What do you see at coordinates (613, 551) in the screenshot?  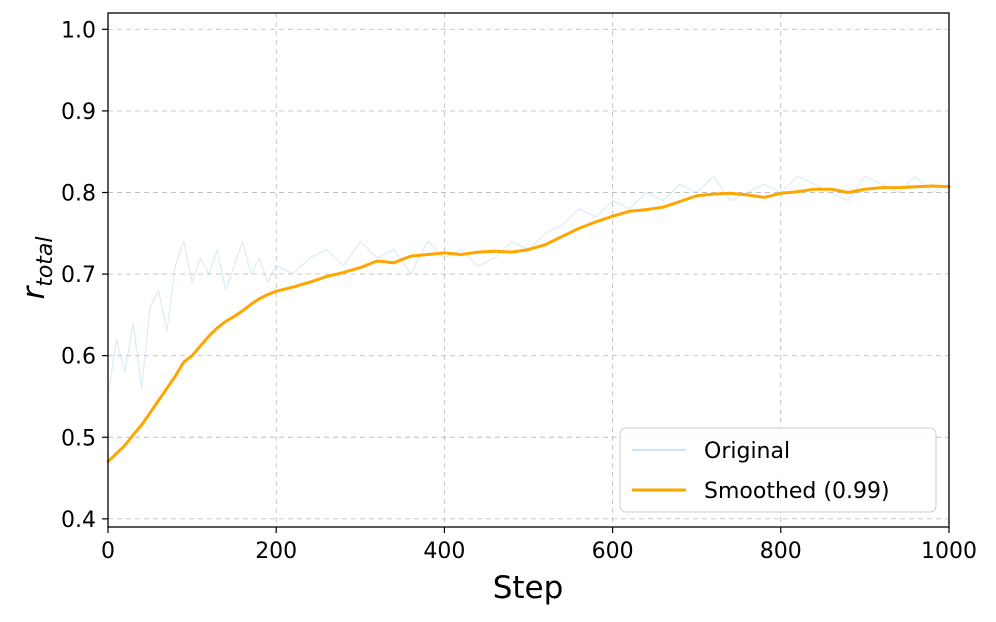 I see `x-tick-label: 600` at bounding box center [613, 551].